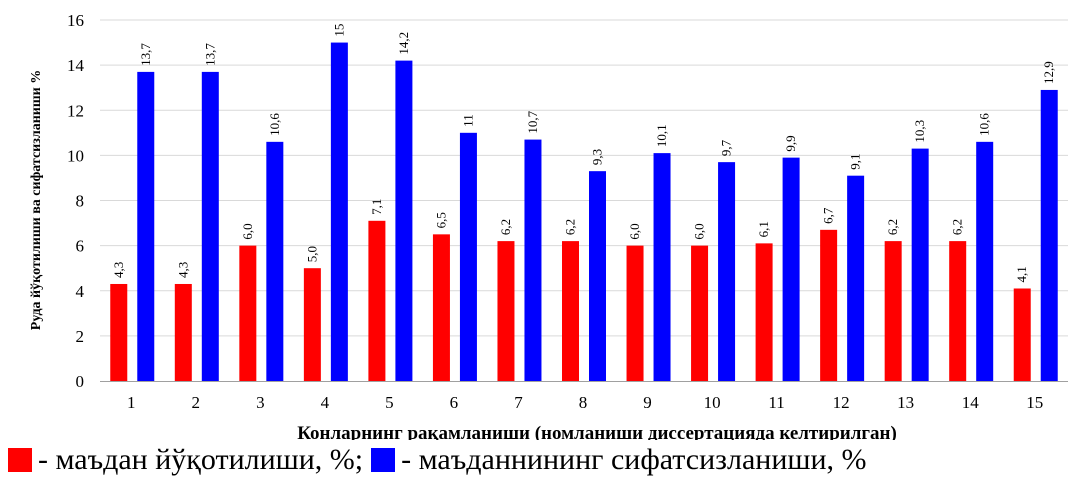  Describe the element at coordinates (634, 459) in the screenshot. I see `legend-label-ore-dilution: - маъданнининг сифатсизланиши, %` at that location.